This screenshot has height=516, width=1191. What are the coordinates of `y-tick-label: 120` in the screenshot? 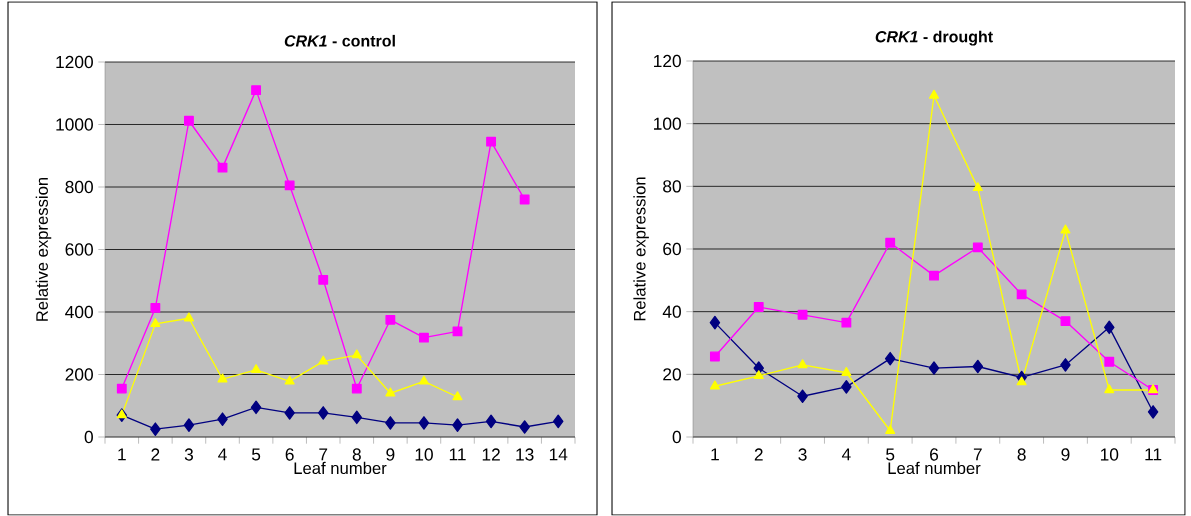 It's located at (667, 61).